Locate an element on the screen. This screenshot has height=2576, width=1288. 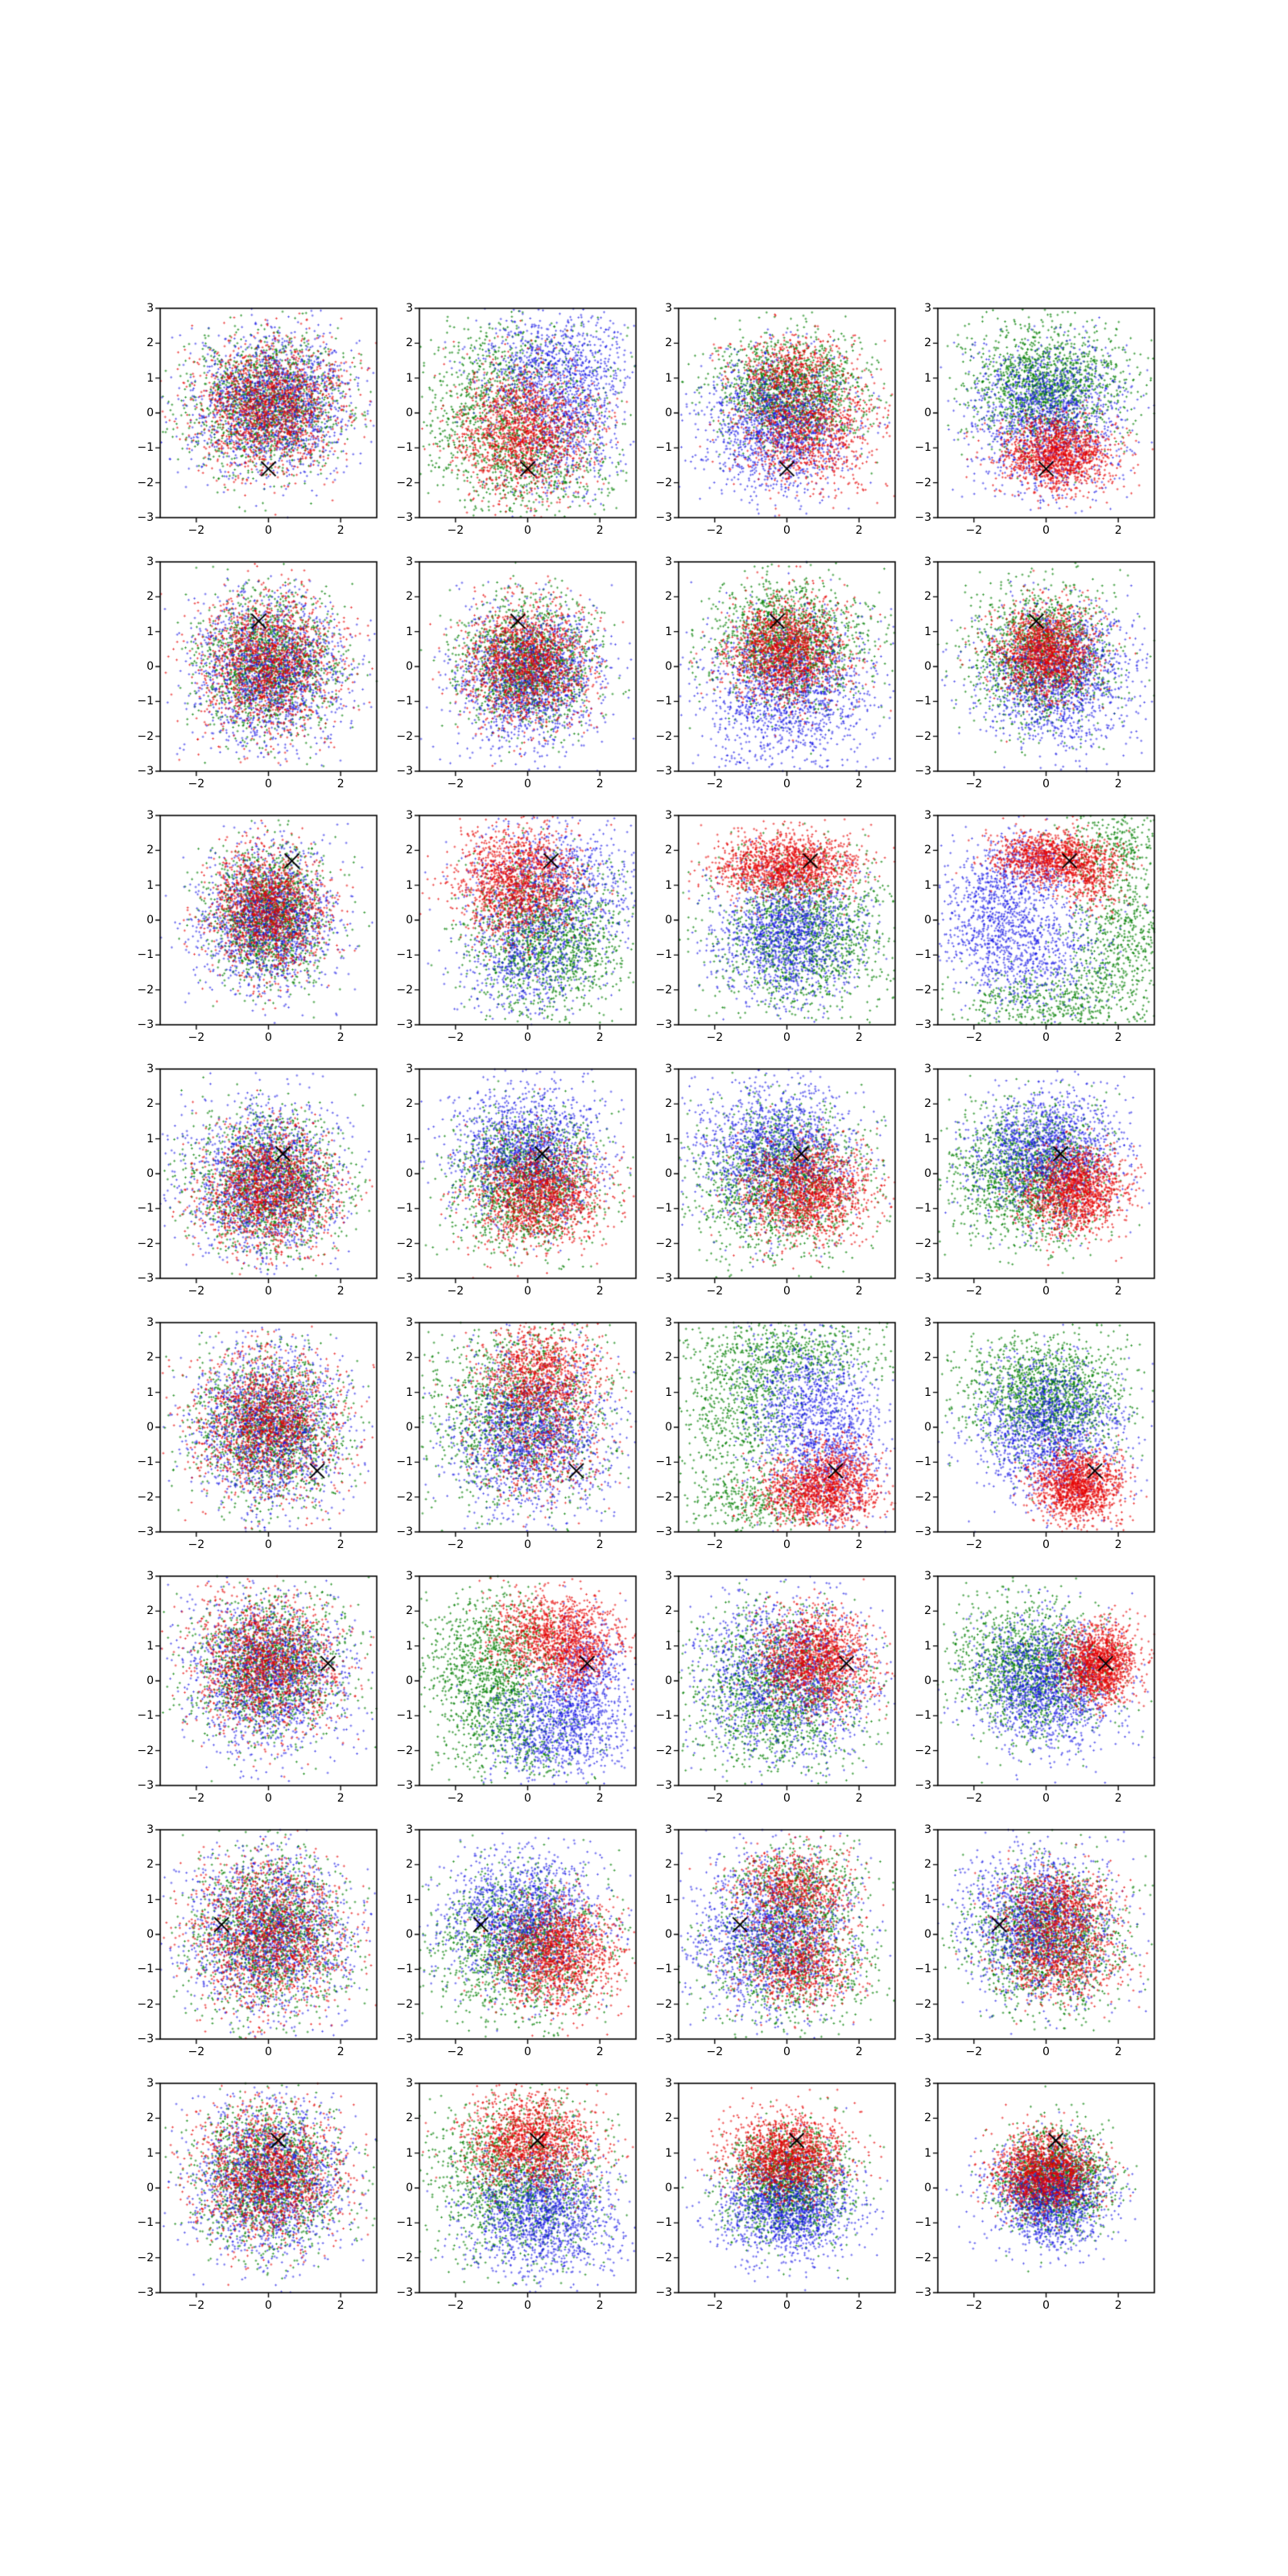
scatter-canvas-r4c4 is located at coordinates (1046, 1173).